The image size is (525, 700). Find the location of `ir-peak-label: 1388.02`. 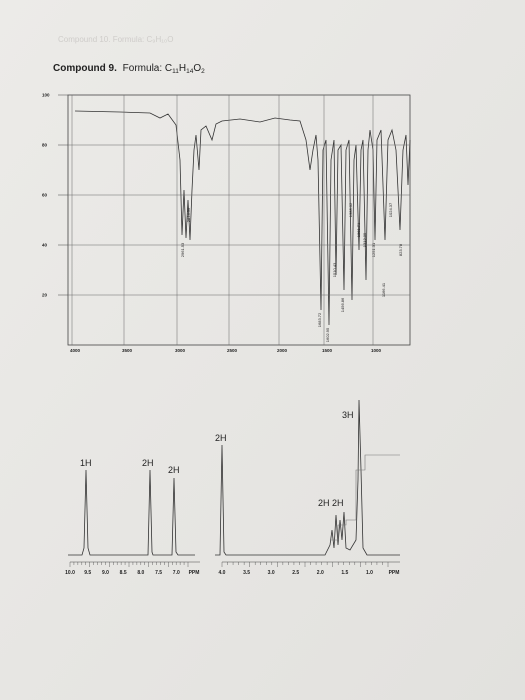

ir-peak-label: 1388.02 is located at coordinates (350, 209).